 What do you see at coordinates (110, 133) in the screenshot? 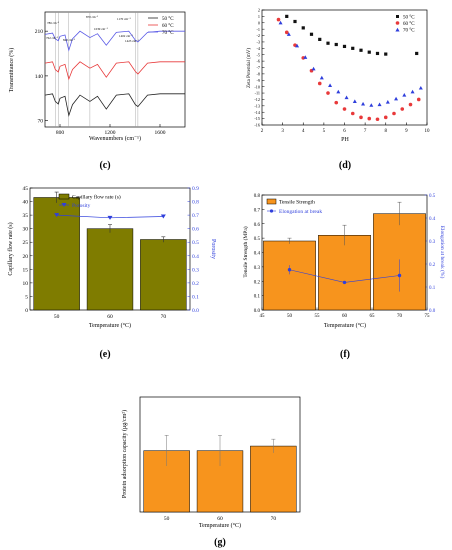
I see `c-xtick-label-1: 1200` at bounding box center [110, 133].